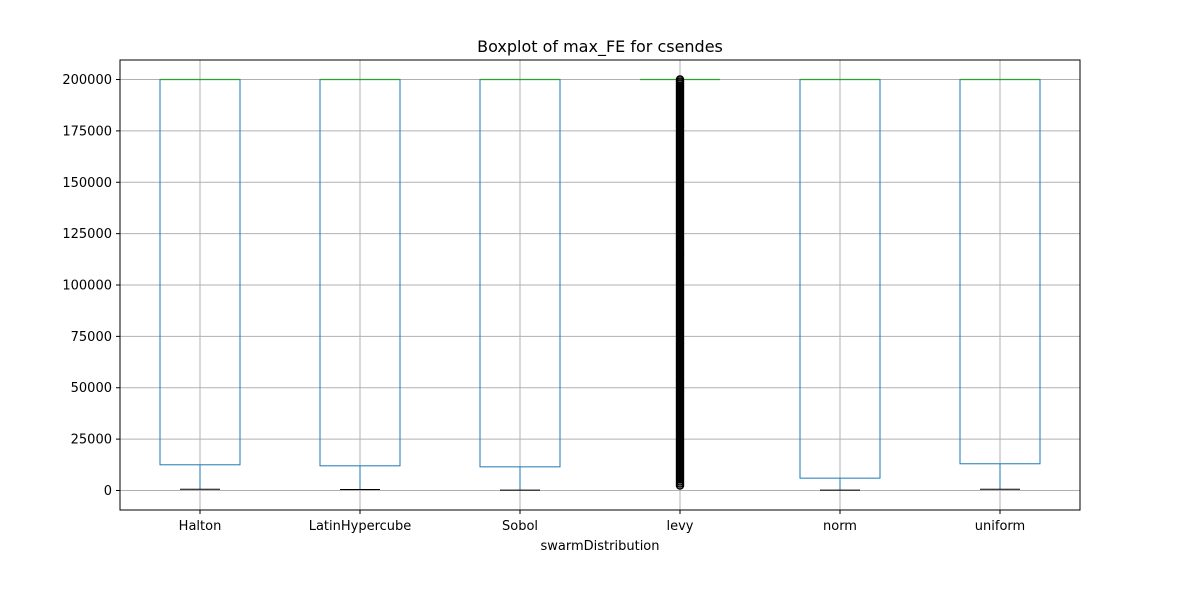 The height and width of the screenshot is (600, 1200). I want to click on x-tick-label: norm, so click(840, 526).